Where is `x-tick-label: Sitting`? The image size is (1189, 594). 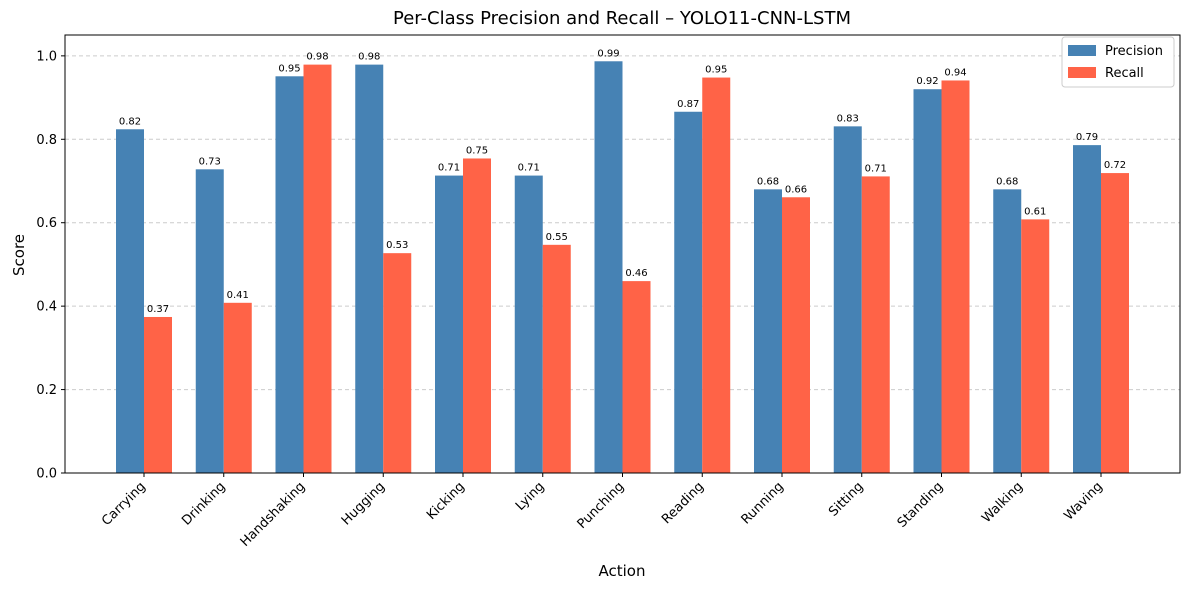
x-tick-label: Sitting is located at coordinates (846, 499).